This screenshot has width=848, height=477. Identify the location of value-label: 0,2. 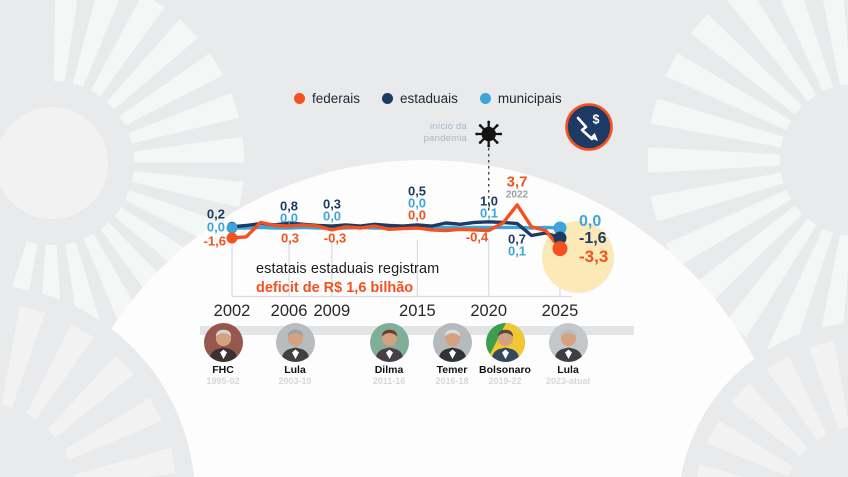
(215, 214).